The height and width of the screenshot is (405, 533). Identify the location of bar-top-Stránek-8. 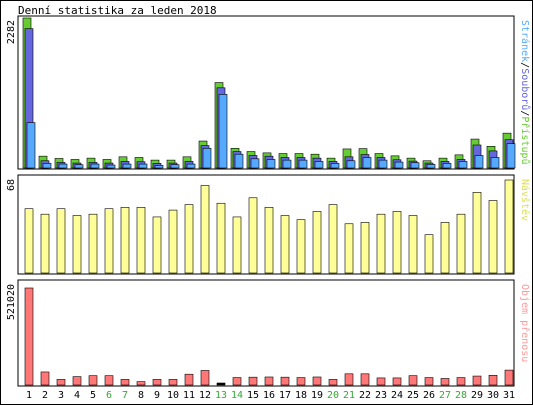
(143, 166).